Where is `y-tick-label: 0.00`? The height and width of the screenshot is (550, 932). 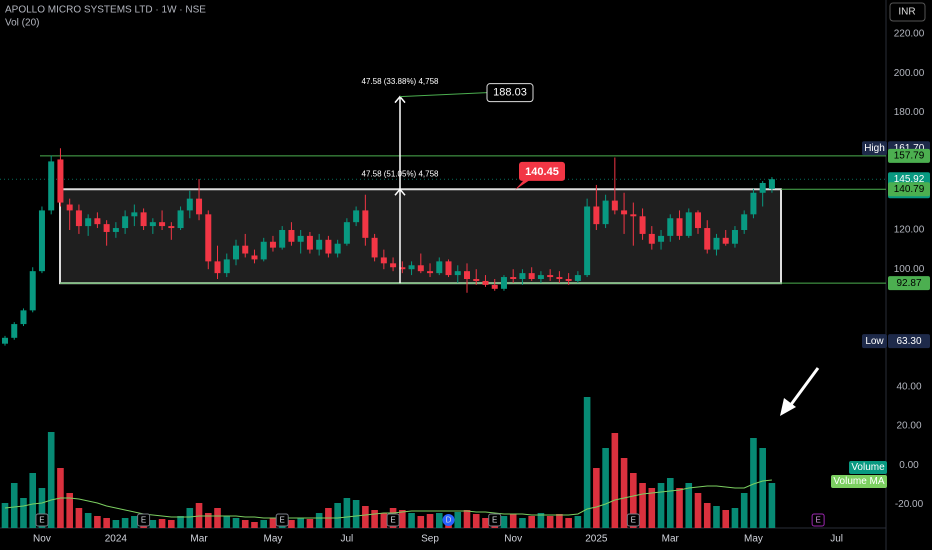
y-tick-label: 0.00 is located at coordinates (909, 465).